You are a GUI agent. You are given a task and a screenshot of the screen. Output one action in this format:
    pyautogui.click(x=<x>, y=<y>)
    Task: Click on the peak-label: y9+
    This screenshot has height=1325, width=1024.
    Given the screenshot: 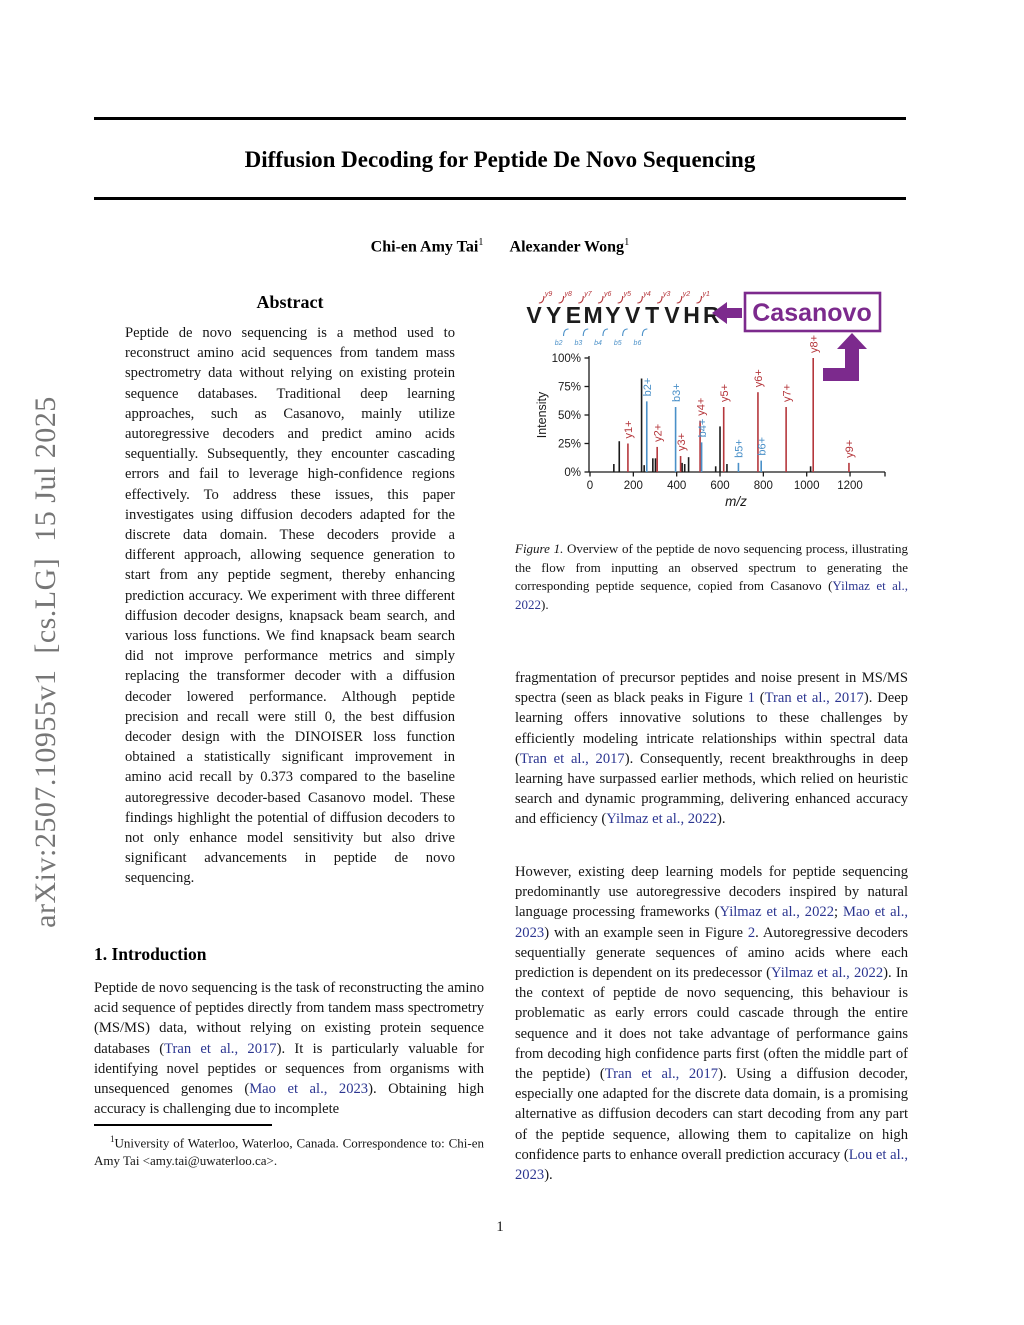 What is the action you would take?
    pyautogui.click(x=850, y=449)
    